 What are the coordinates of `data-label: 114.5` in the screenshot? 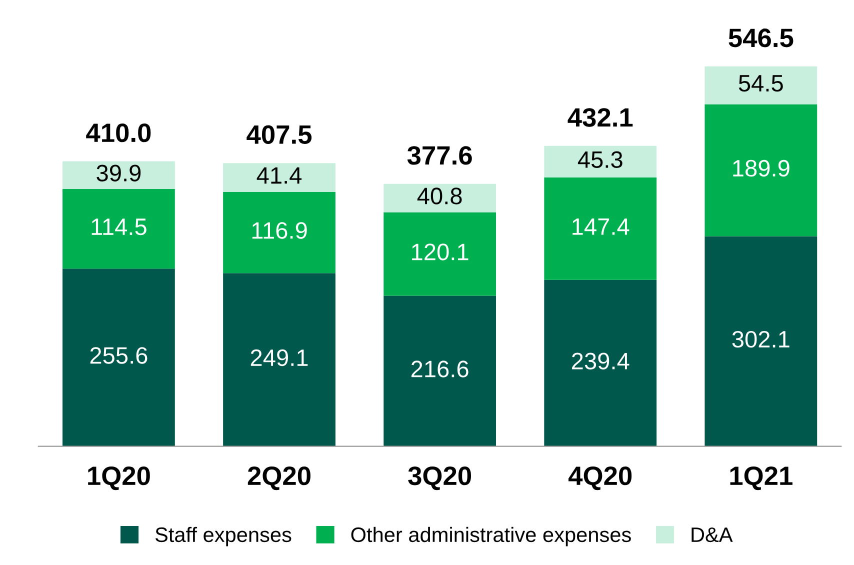 It's located at (119, 227).